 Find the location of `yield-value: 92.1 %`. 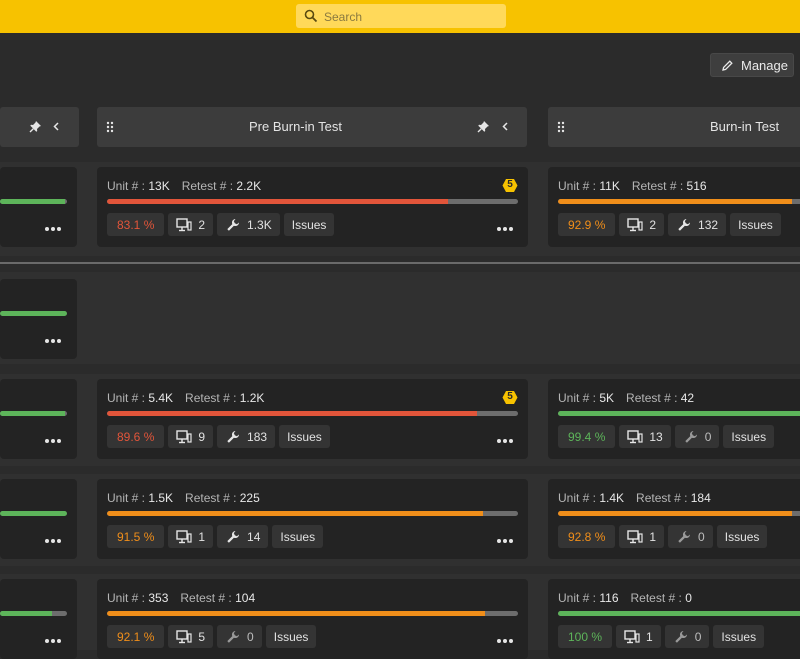

yield-value: 92.1 % is located at coordinates (136, 636).